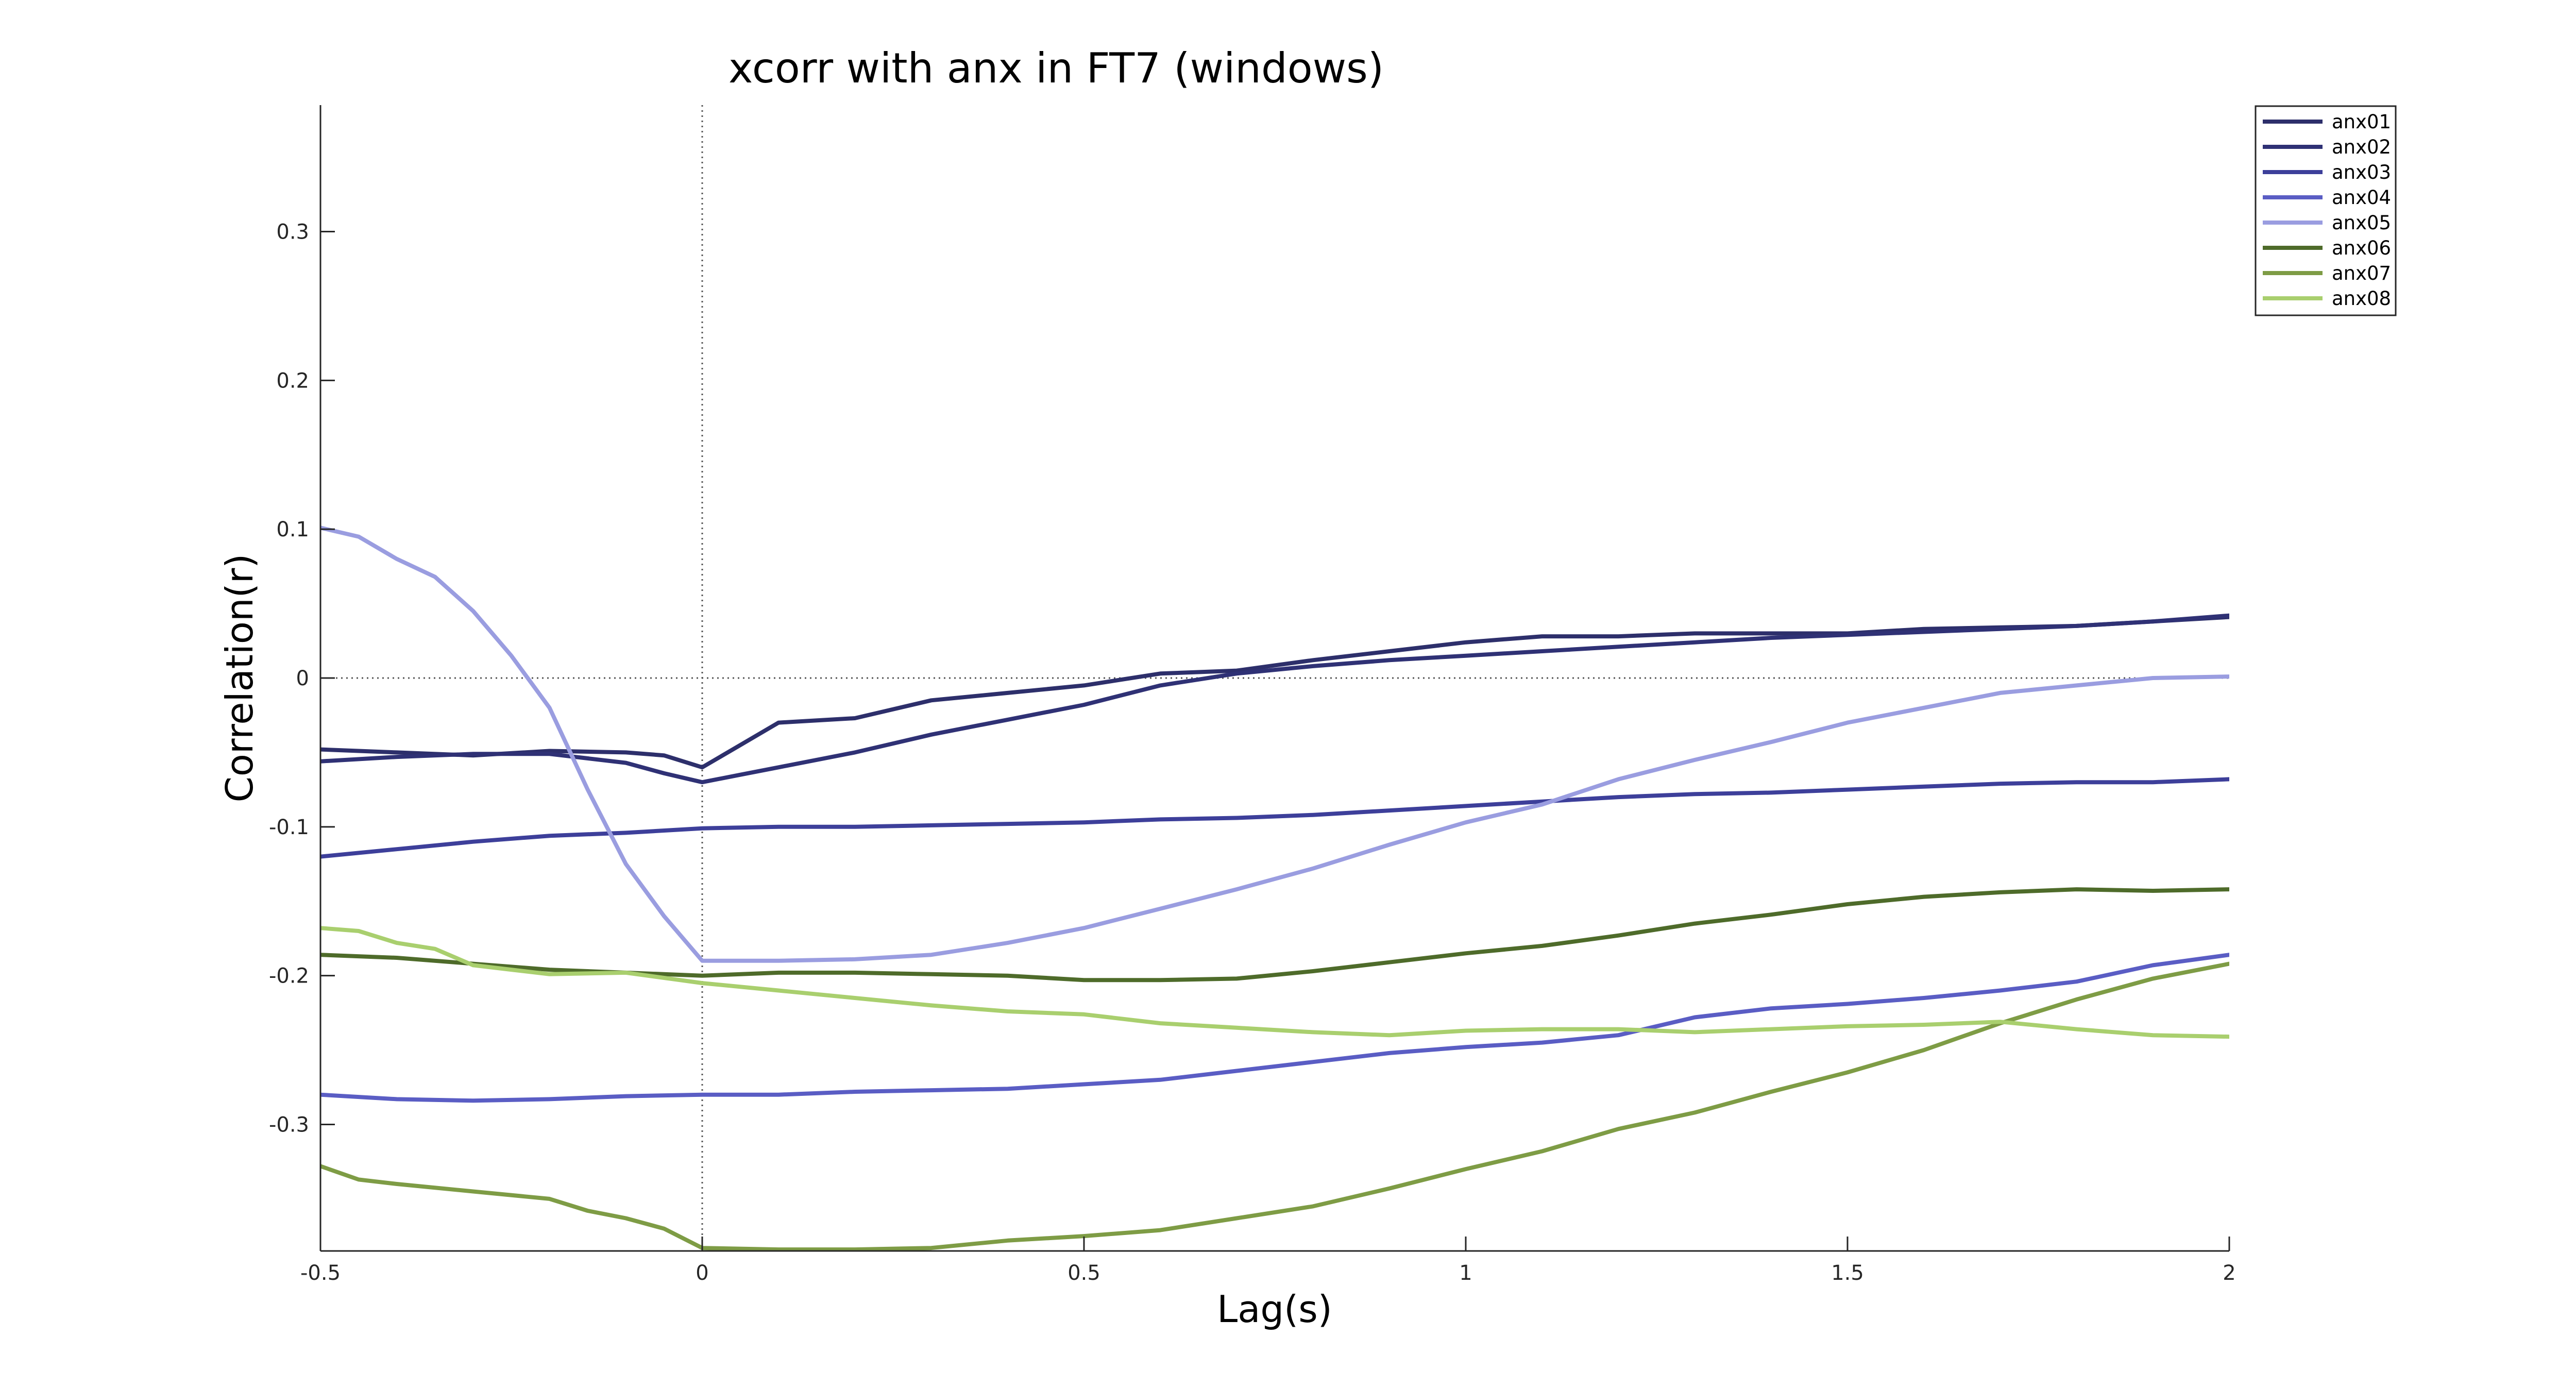 The image size is (2576, 1388). What do you see at coordinates (292, 381) in the screenshot?
I see `y-tick-label: 0.2` at bounding box center [292, 381].